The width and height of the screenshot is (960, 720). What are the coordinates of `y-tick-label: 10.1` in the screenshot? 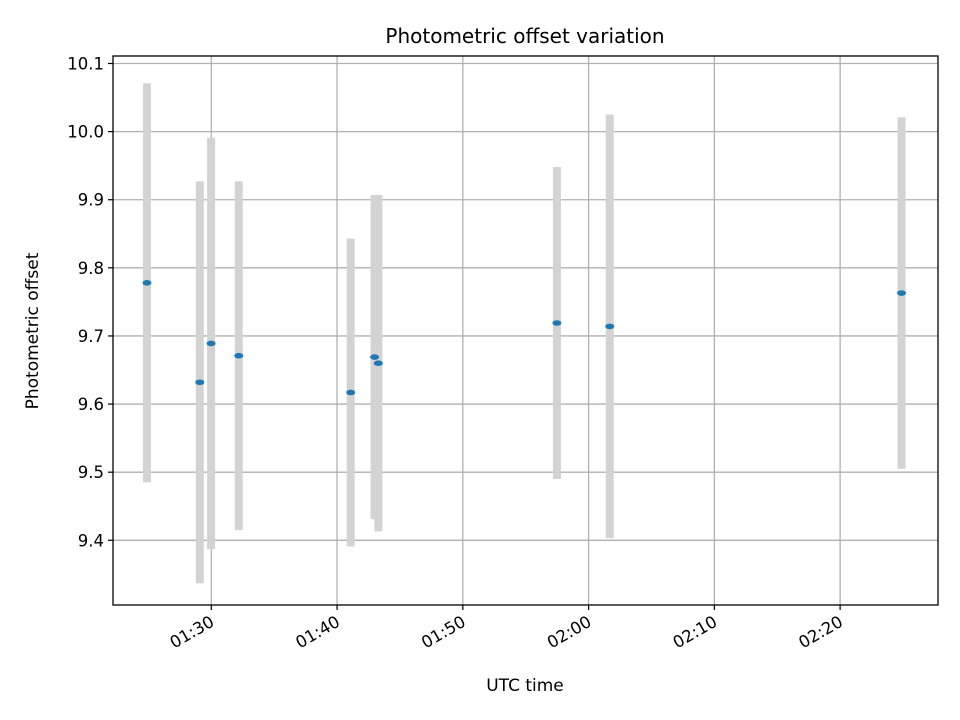 It's located at (85, 63).